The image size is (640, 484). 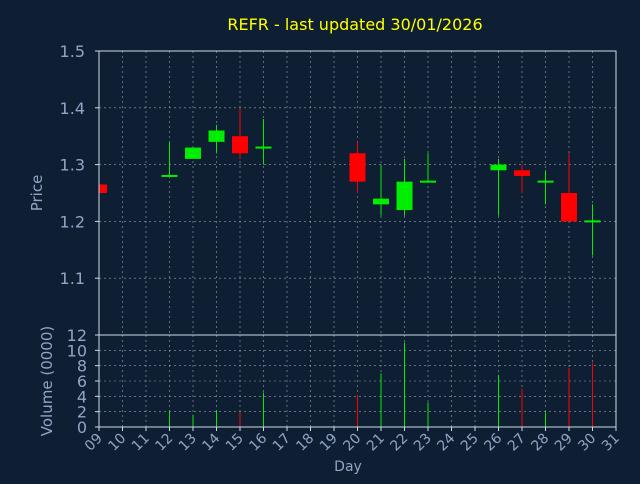 I want to click on x-tick-label: 22, so click(x=399, y=443).